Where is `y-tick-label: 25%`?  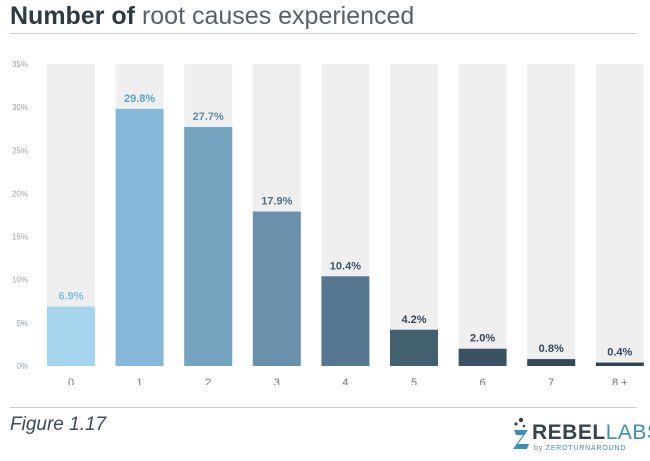 y-tick-label: 25% is located at coordinates (20, 150).